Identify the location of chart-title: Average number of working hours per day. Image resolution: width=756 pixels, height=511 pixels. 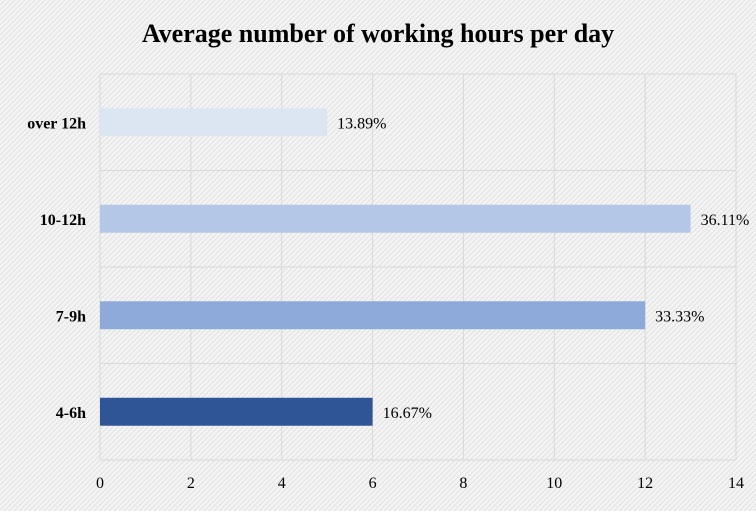
(378, 33).